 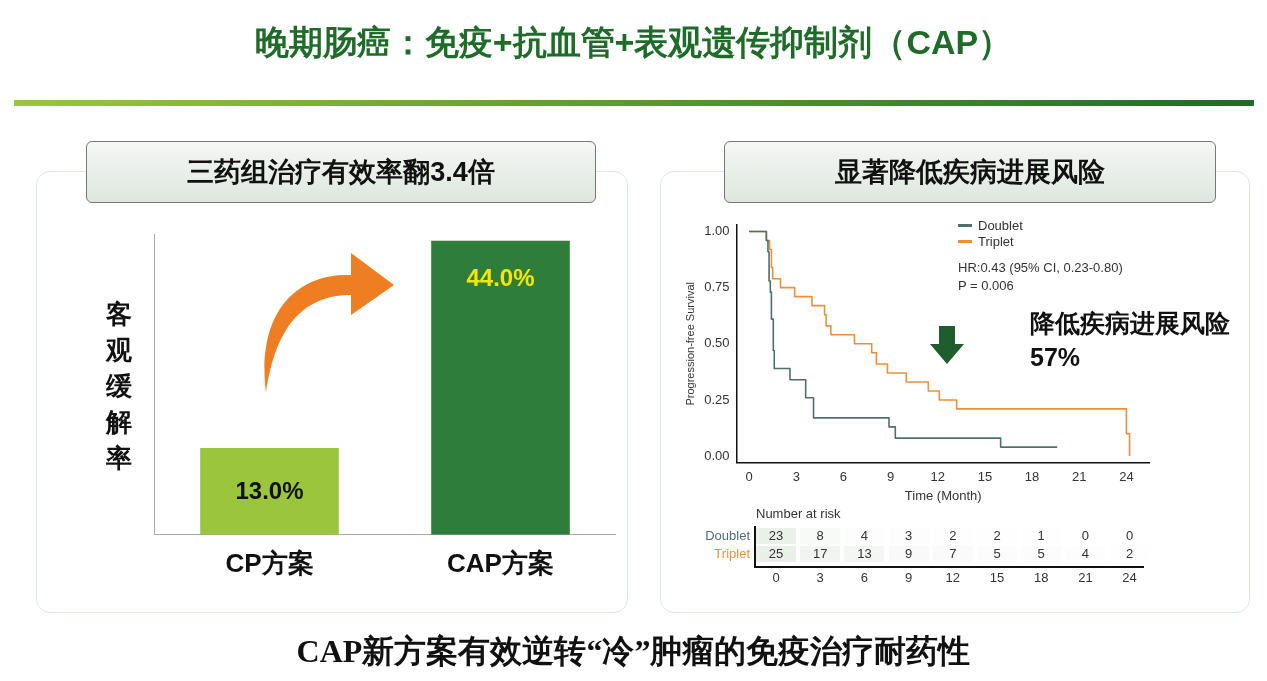 I want to click on text: 晚期肠癌：免疫+抗血管+表观遗传抑制剂（CAP）, so click(x=633, y=42).